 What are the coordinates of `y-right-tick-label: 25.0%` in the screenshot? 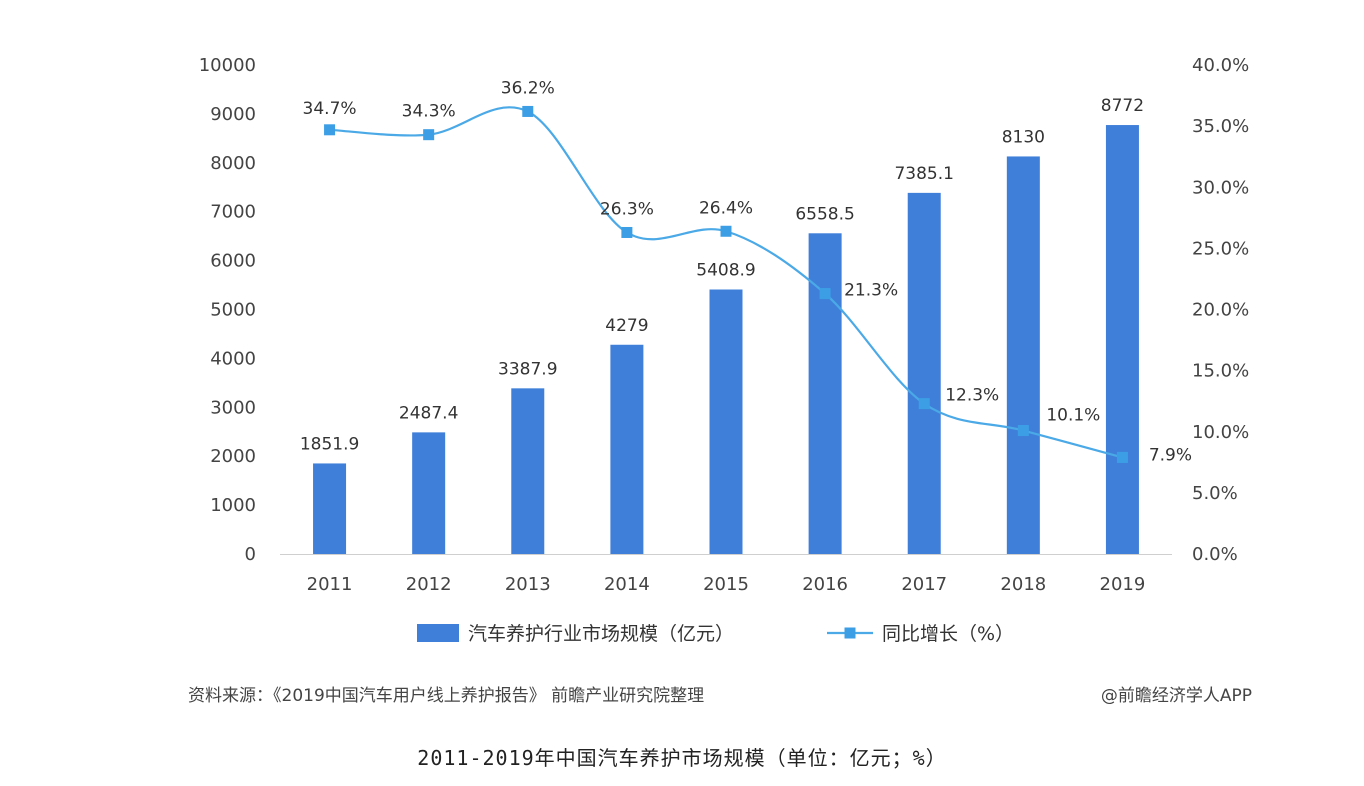 It's located at (1220, 248).